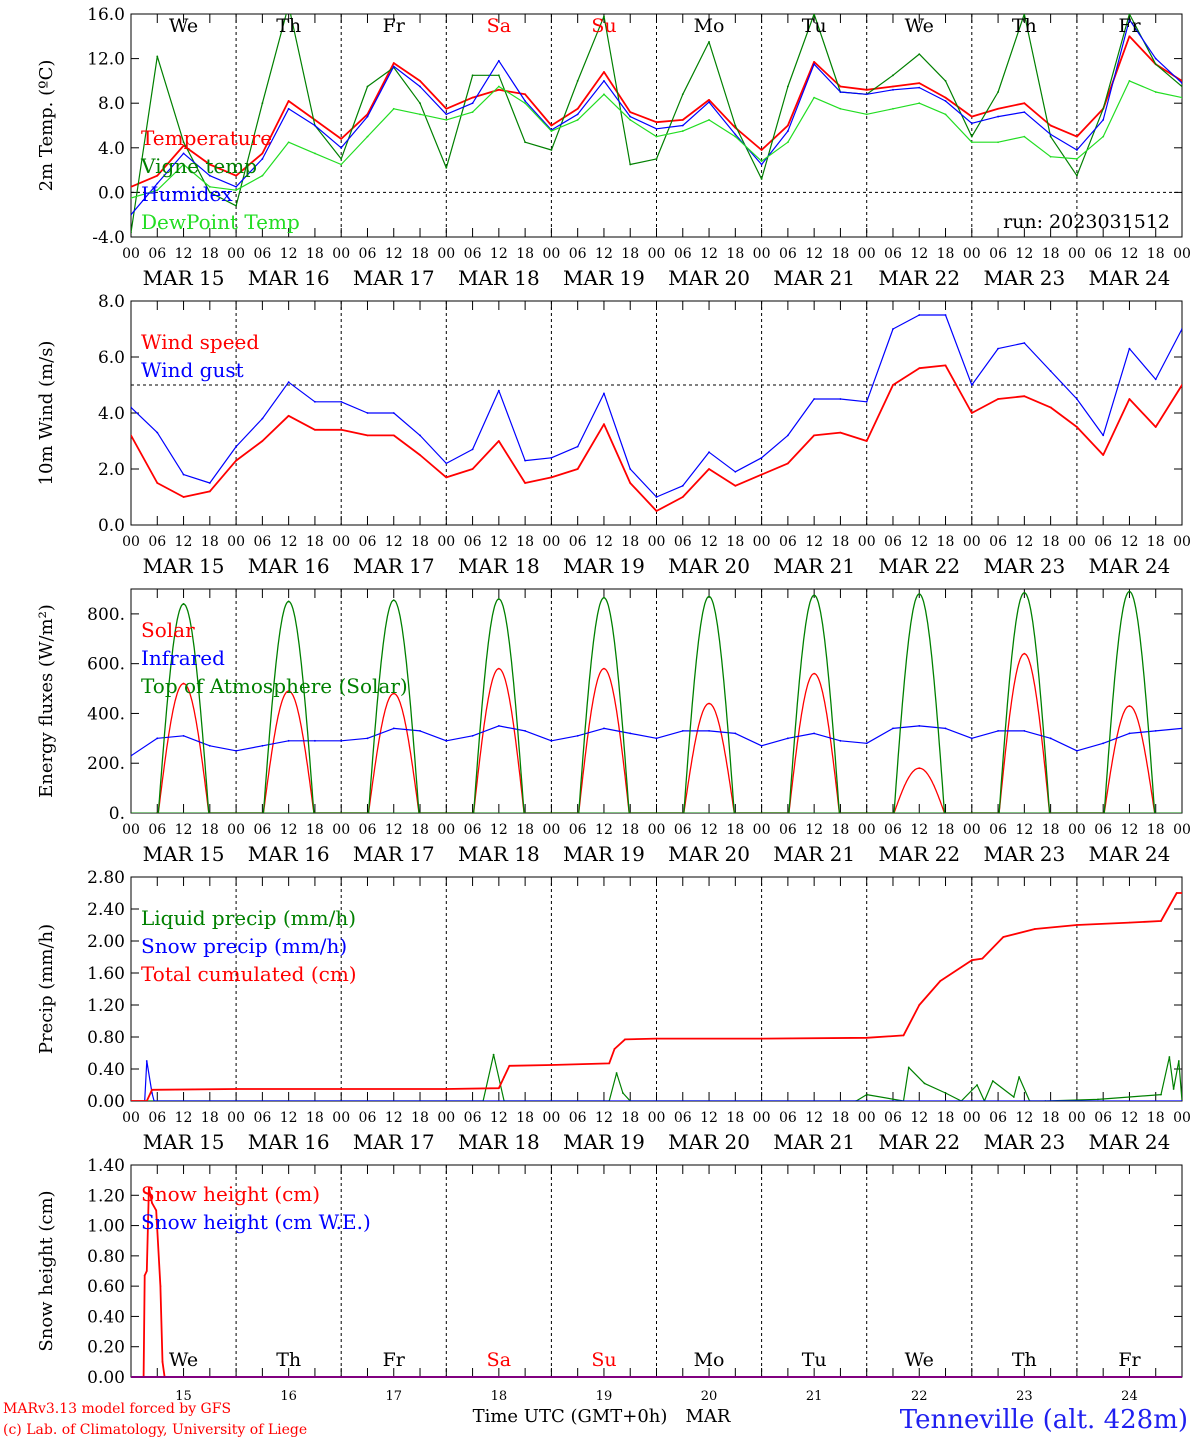  What do you see at coordinates (106, 60) in the screenshot?
I see `y-tick-label: 12.0` at bounding box center [106, 60].